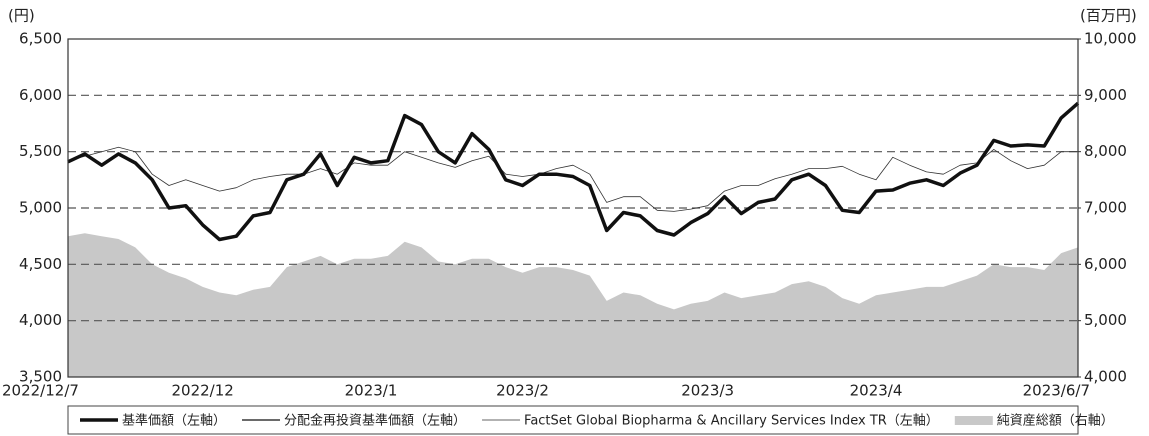 Image resolution: width=1149 pixels, height=436 pixels. Describe the element at coordinates (1105, 151) in the screenshot. I see `y2-tick-label: 8,000` at that location.